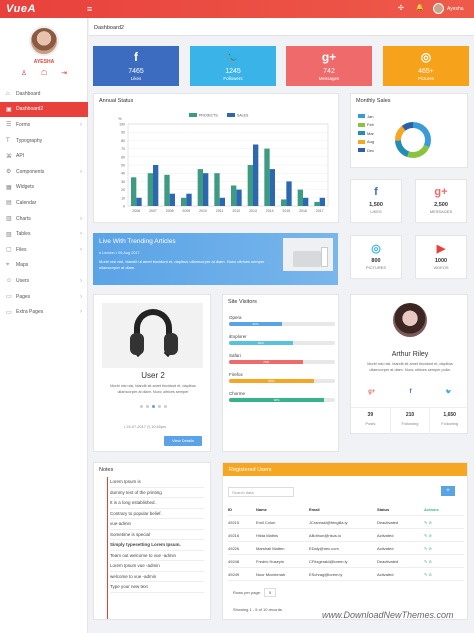  I want to click on legend-item-aug: Aug, so click(366, 142).